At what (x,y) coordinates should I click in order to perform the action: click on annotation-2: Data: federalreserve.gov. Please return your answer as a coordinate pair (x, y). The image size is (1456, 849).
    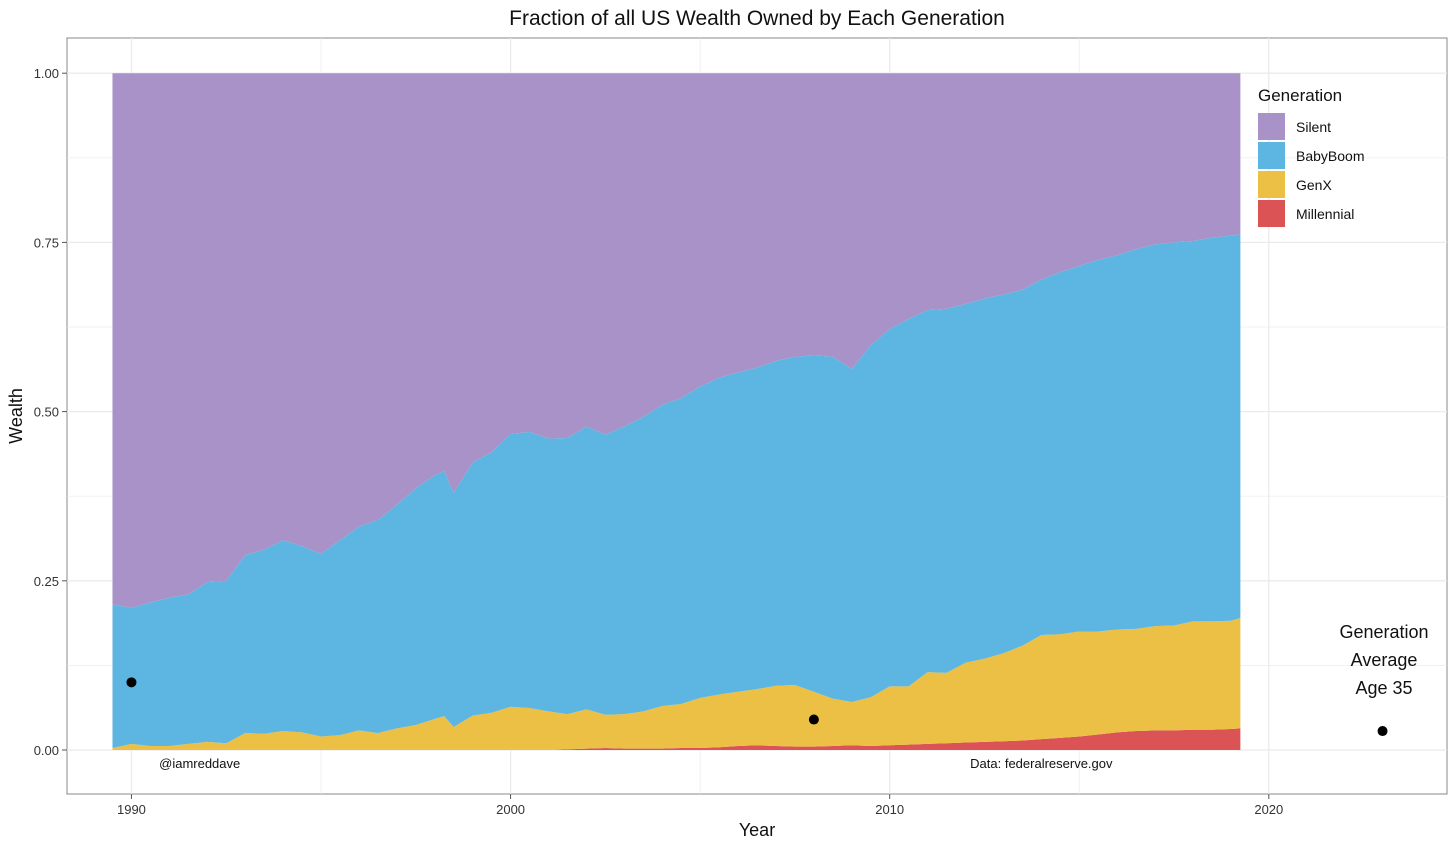
    Looking at the image, I should click on (1041, 763).